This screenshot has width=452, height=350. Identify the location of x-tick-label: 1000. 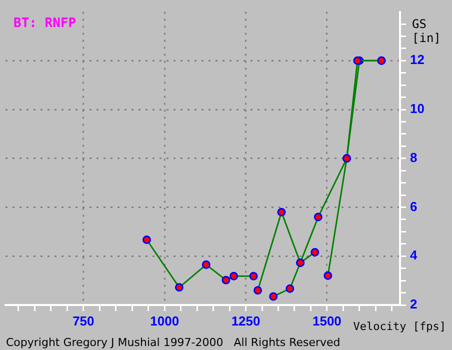
(165, 320).